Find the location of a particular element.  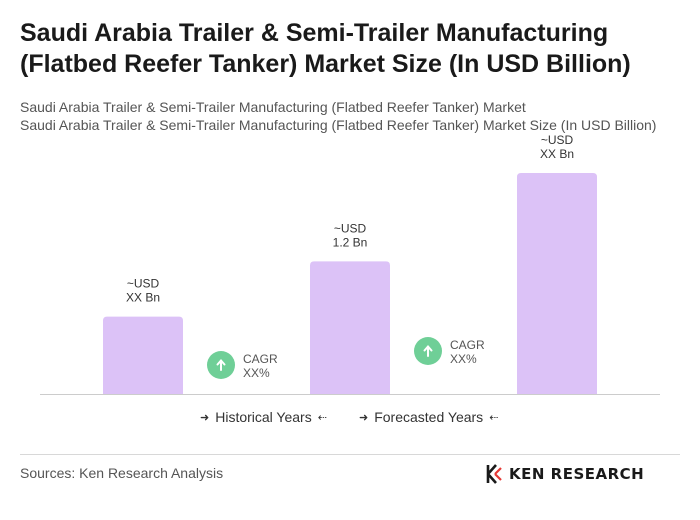

legend-historical-label: Historical Years is located at coordinates (263, 417).